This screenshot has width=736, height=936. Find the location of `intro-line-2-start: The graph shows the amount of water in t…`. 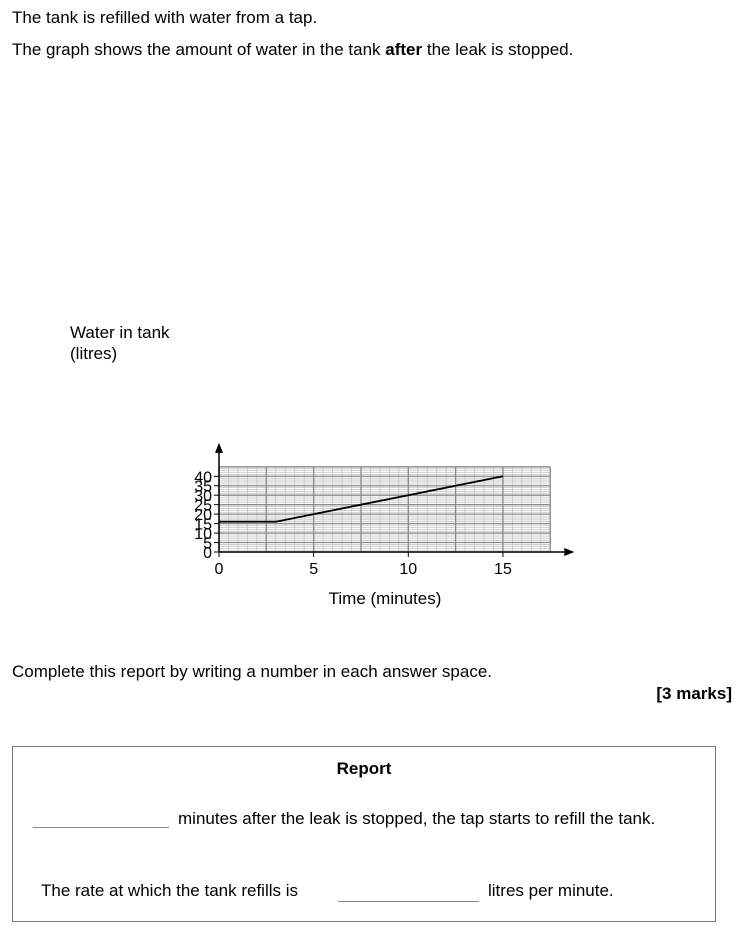

intro-line-2-start: The graph shows the amount of water in t… is located at coordinates (199, 49).